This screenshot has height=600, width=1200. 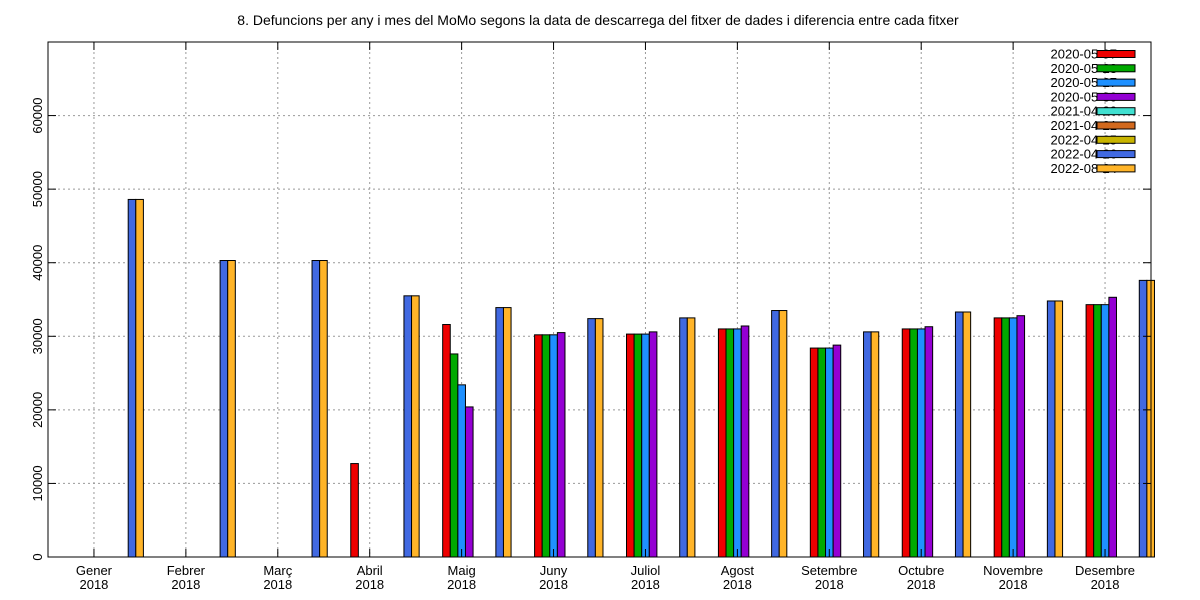 I want to click on bar-2022-08-24-juny, so click(x=599, y=438).